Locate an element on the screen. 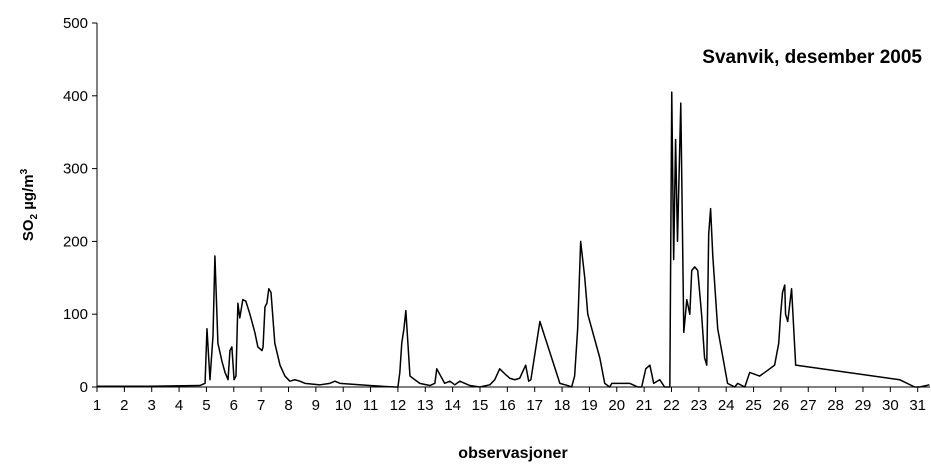 The height and width of the screenshot is (471, 931). x-tick-label: 17 is located at coordinates (534, 405).